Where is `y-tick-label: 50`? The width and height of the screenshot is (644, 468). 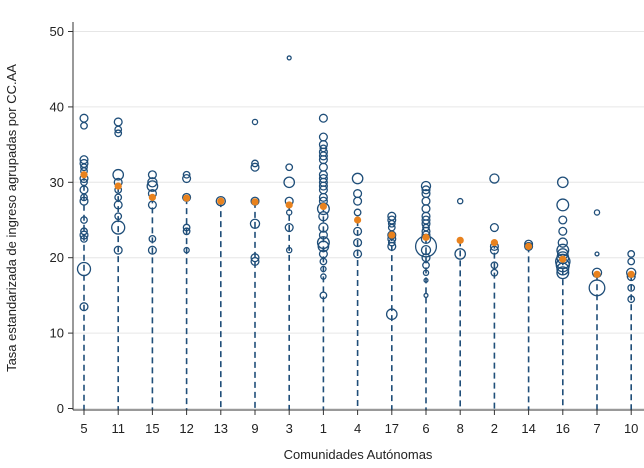
y-tick-label: 50 is located at coordinates (57, 31).